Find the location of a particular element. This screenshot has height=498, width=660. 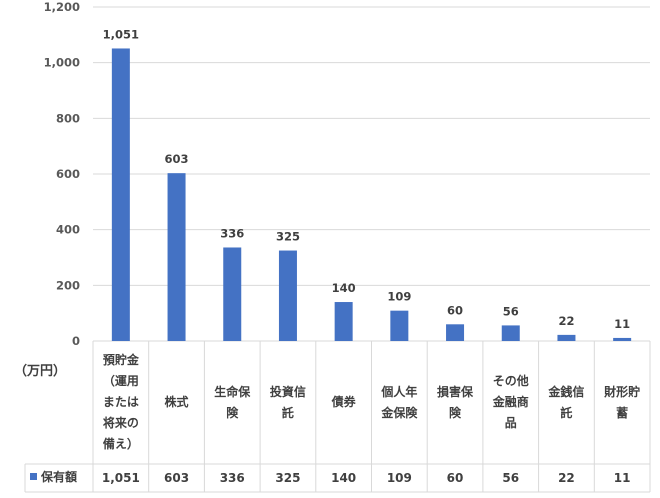

legend-swatch is located at coordinates (33, 476).